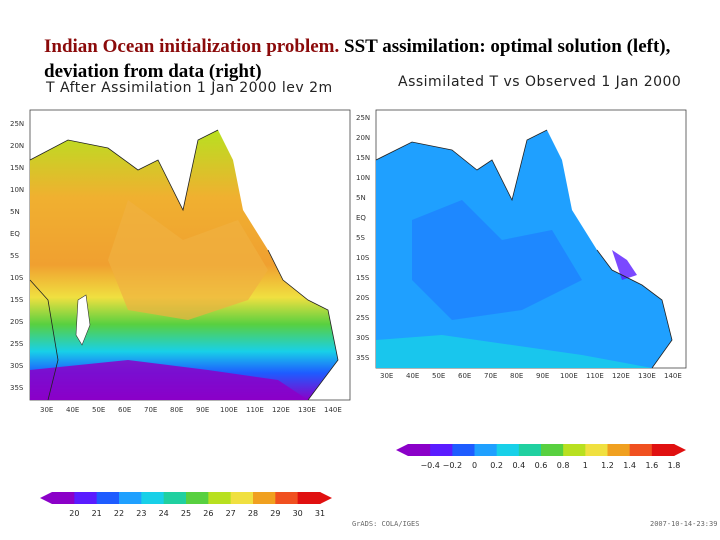 This screenshot has width=720, height=540. I want to click on svg-text: 35S, so click(17, 388).